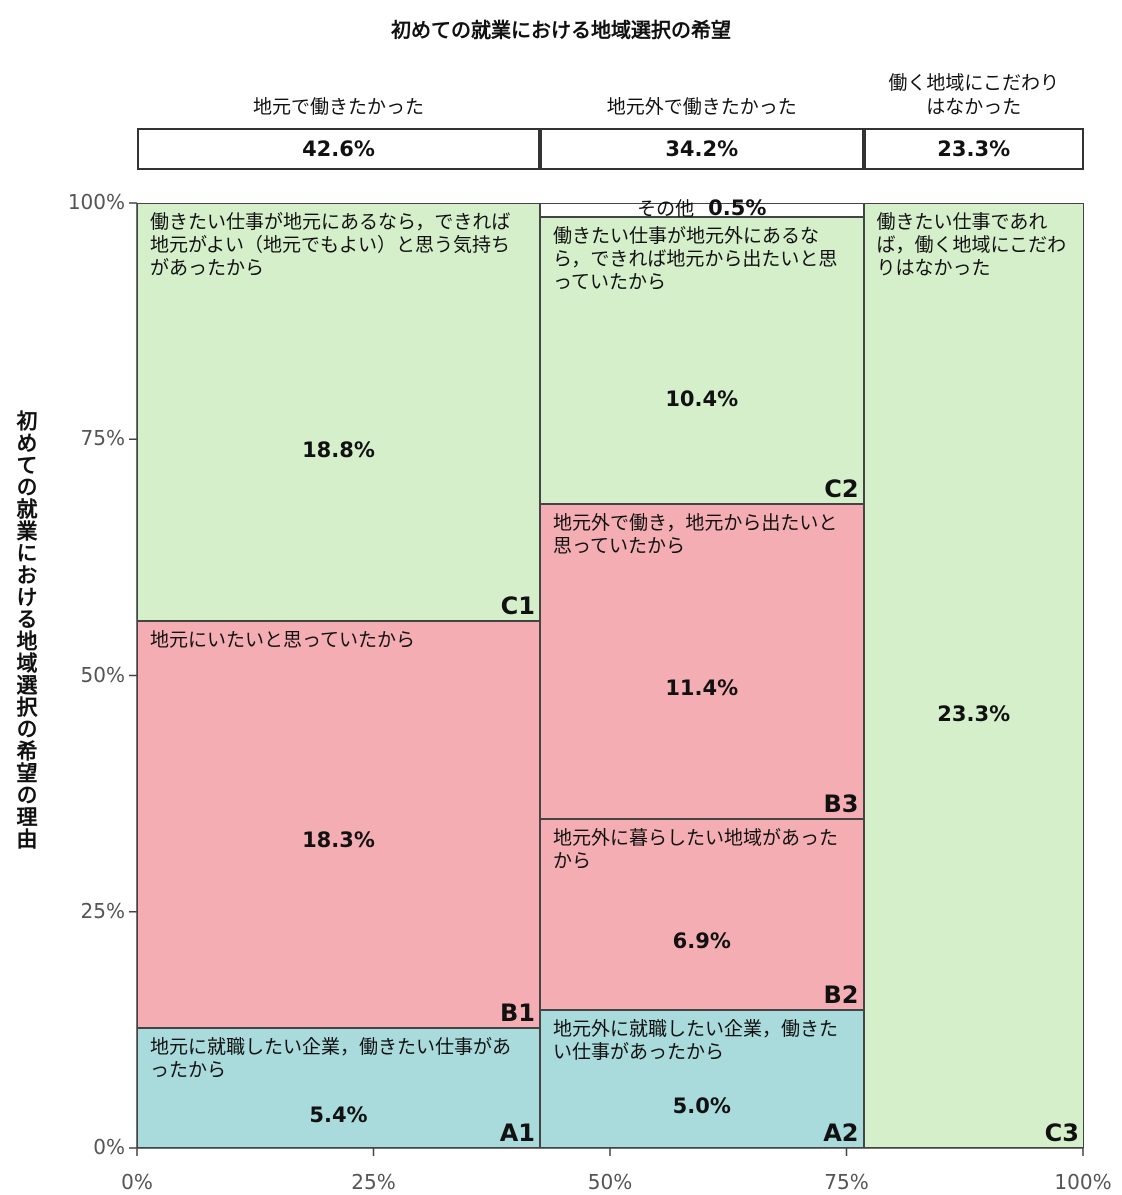  I want to click on segment-value: 5.4%, so click(338, 1114).